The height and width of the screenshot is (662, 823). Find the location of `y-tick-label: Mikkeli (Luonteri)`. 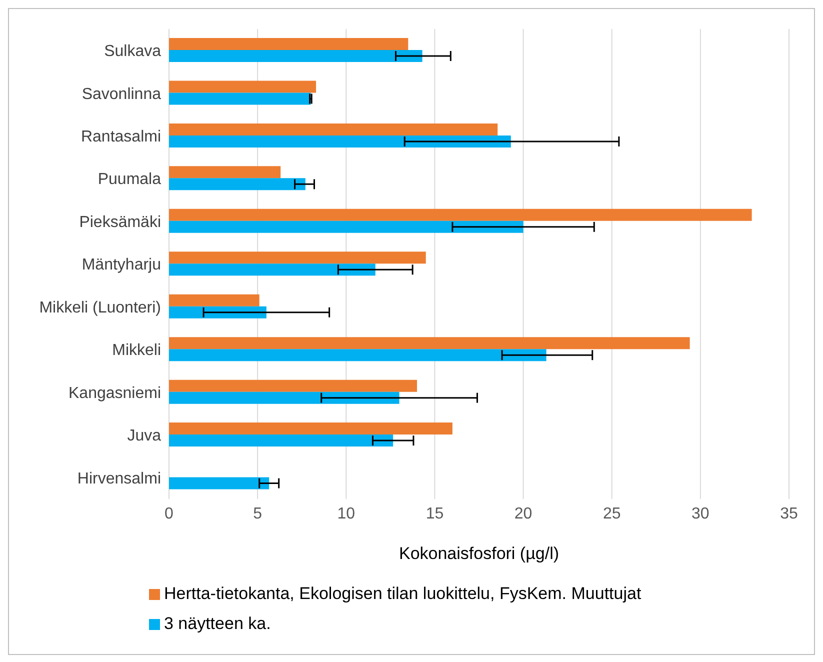

y-tick-label: Mikkeli (Luonteri) is located at coordinates (100, 307).